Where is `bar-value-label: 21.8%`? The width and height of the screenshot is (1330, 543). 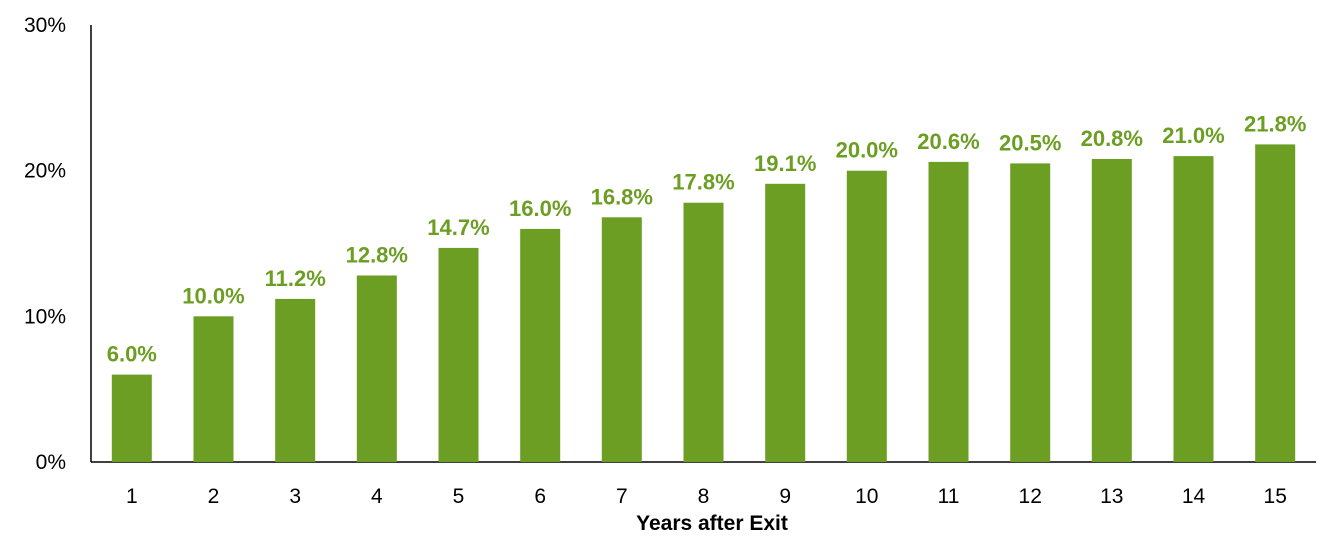 bar-value-label: 21.8% is located at coordinates (1275, 123).